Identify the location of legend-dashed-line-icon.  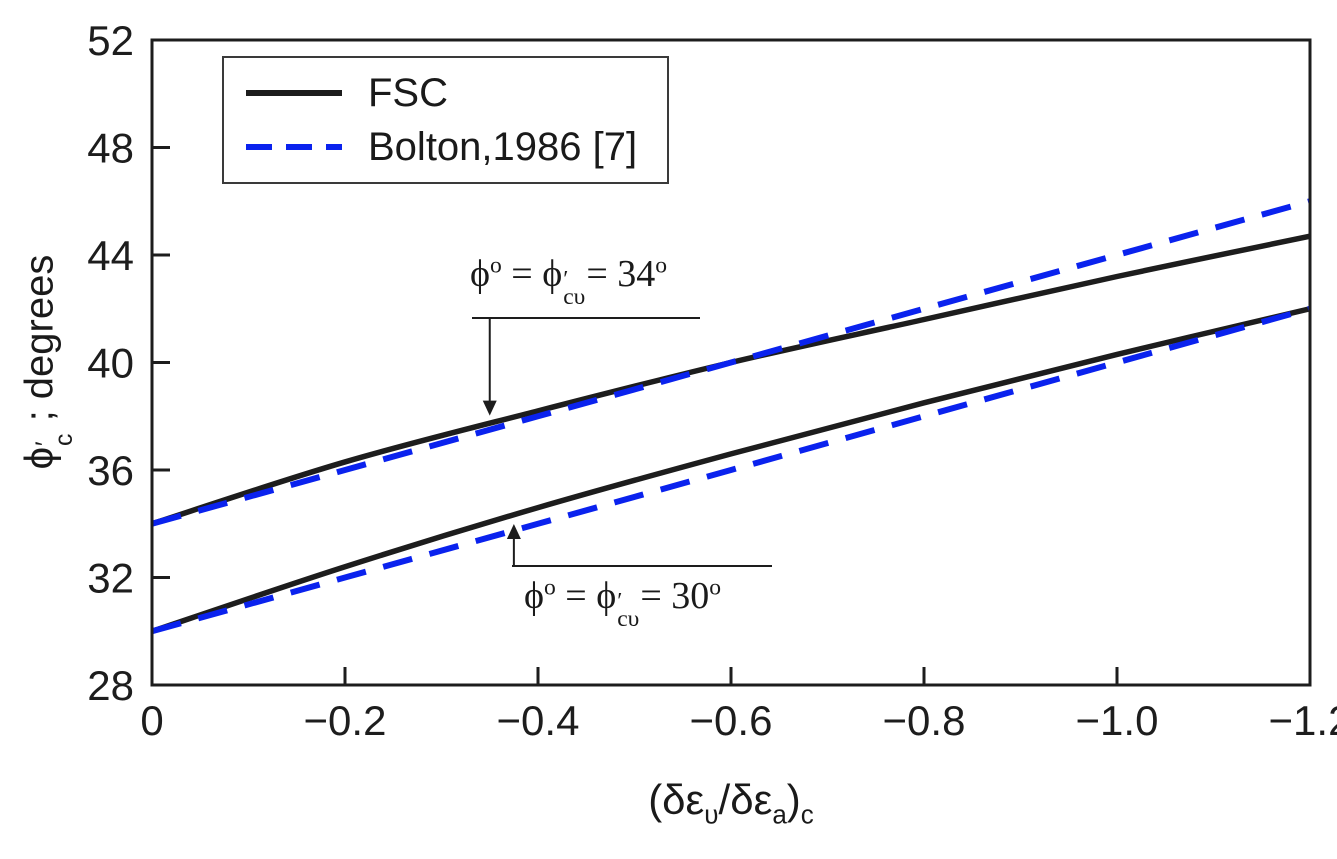
(294, 147).